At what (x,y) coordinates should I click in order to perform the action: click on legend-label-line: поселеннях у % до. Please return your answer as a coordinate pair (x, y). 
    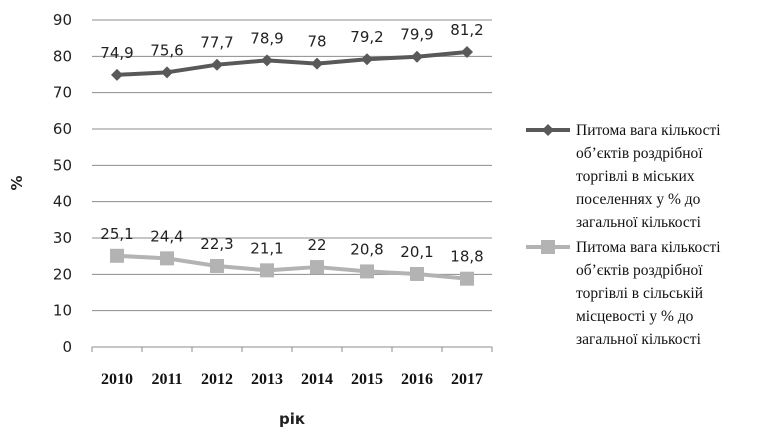
    Looking at the image, I should click on (638, 199).